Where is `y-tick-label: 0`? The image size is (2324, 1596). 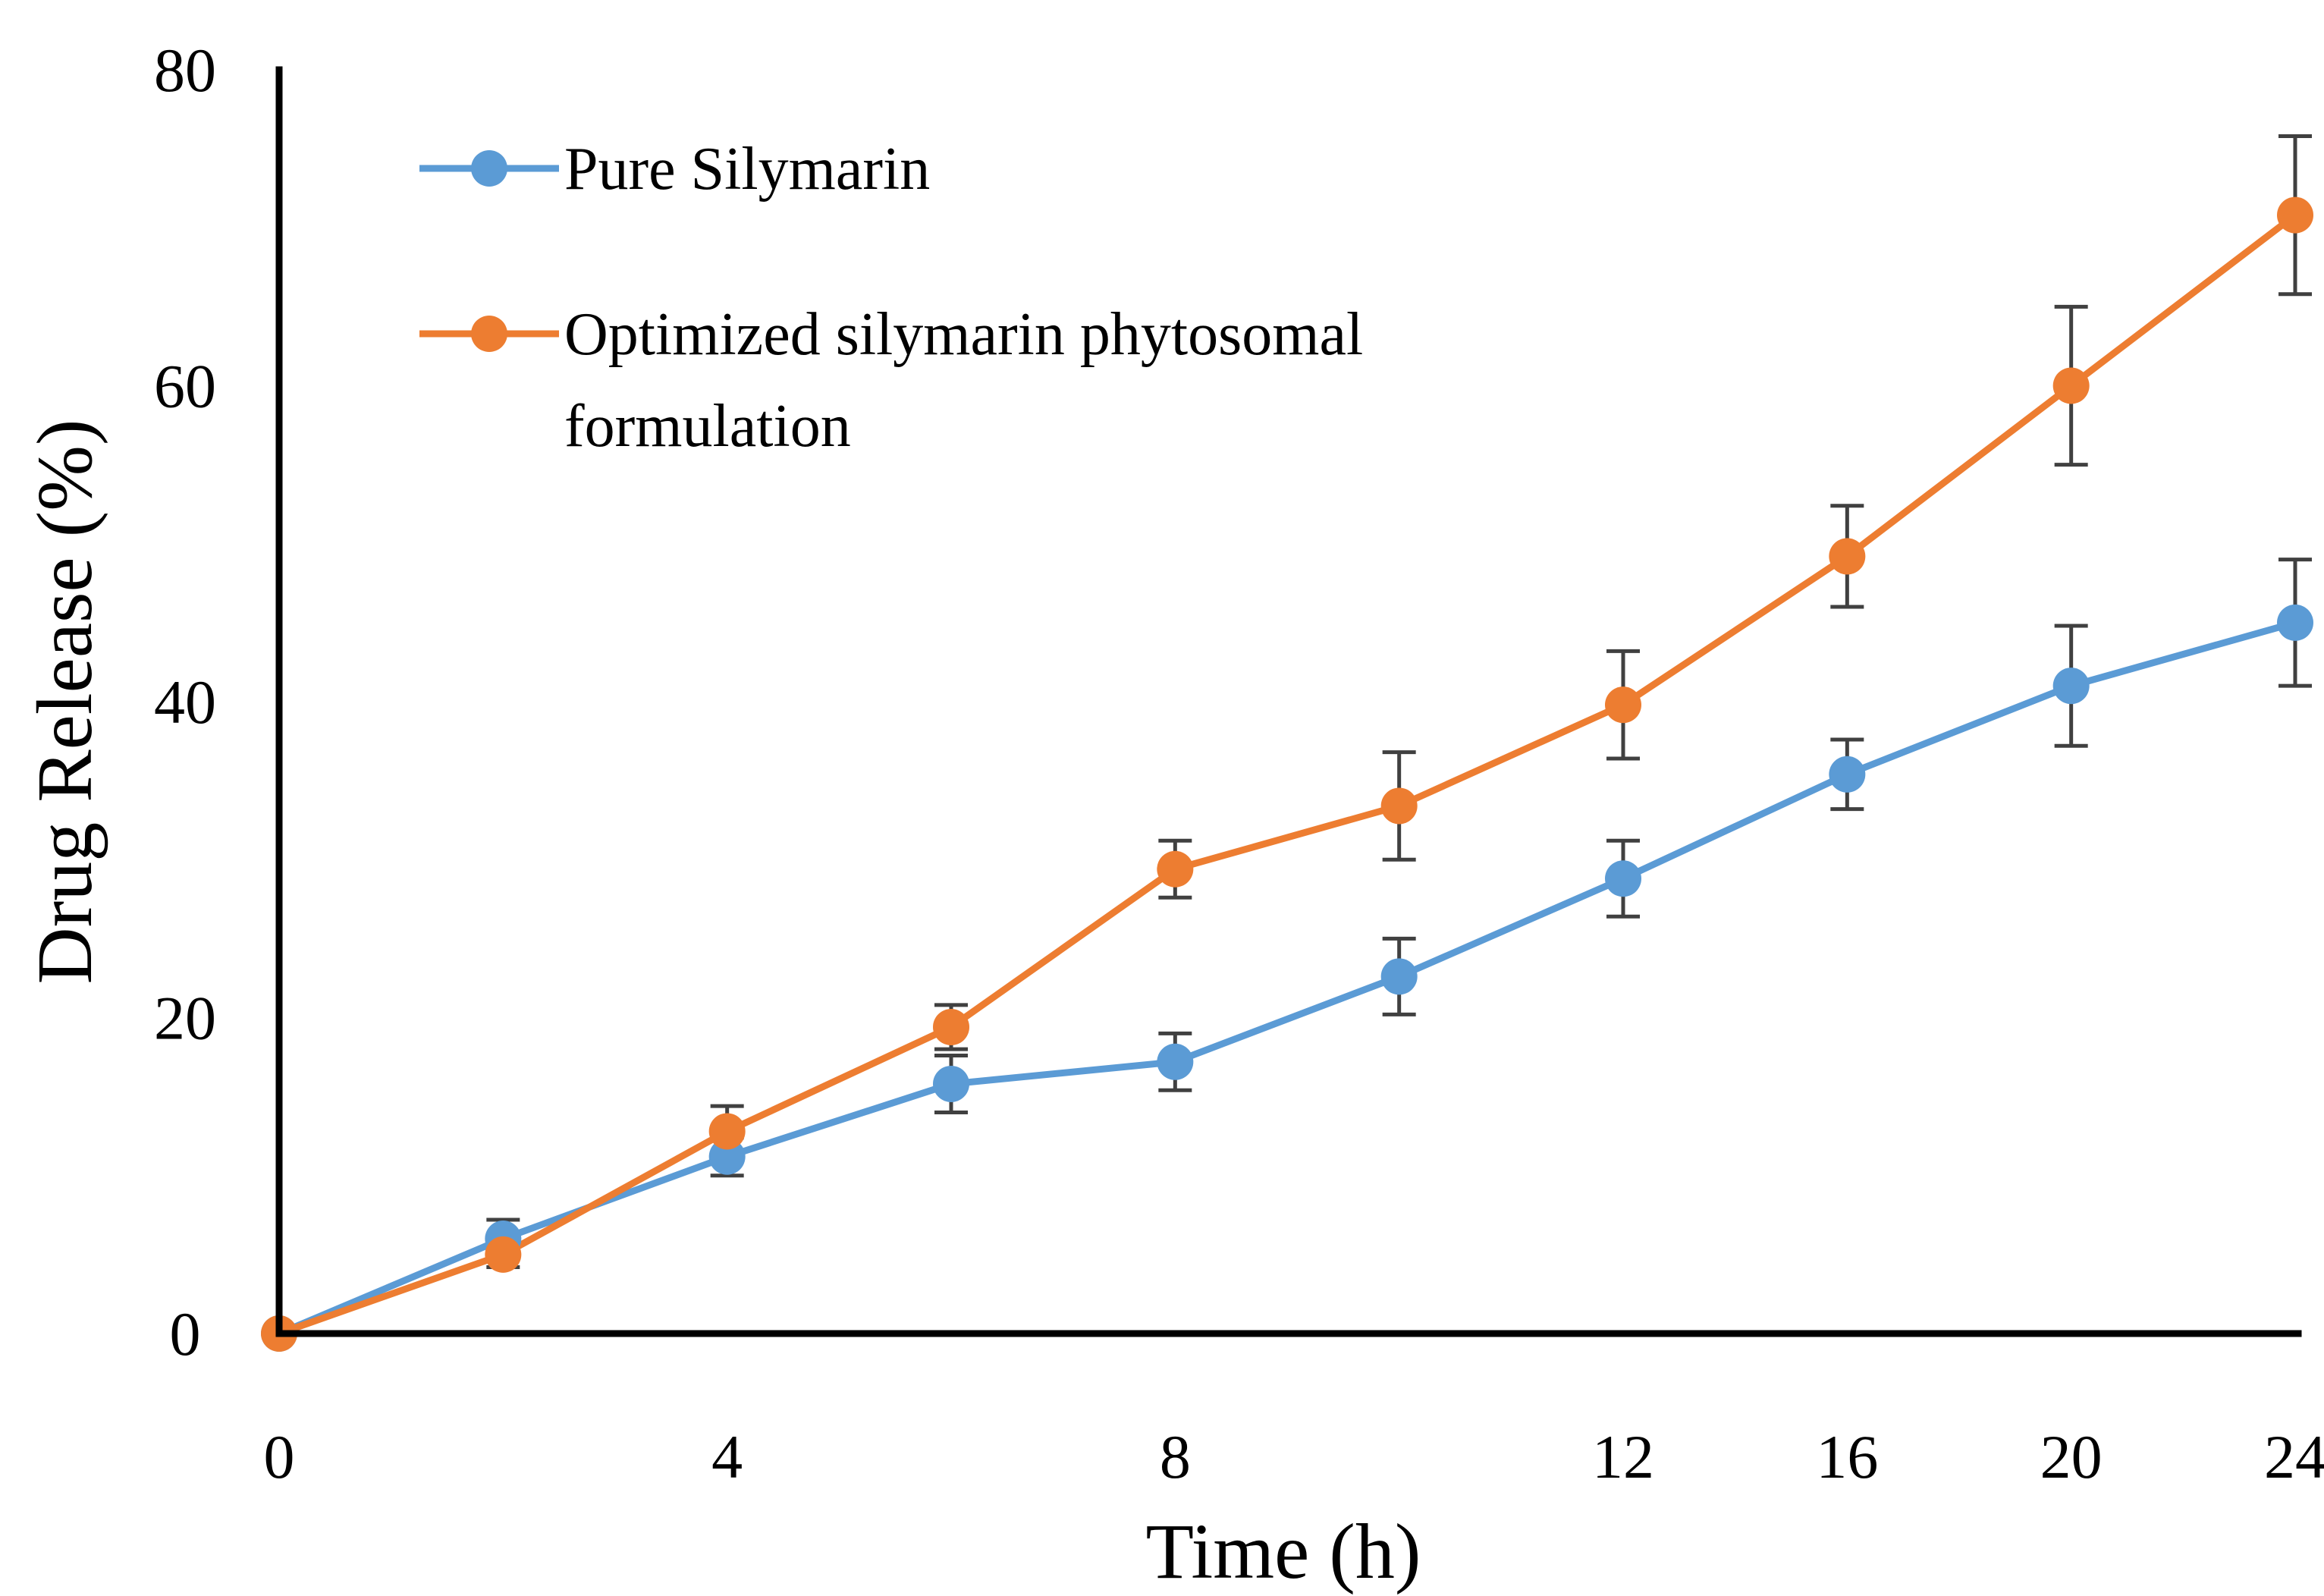 y-tick-label: 0 is located at coordinates (185, 1333).